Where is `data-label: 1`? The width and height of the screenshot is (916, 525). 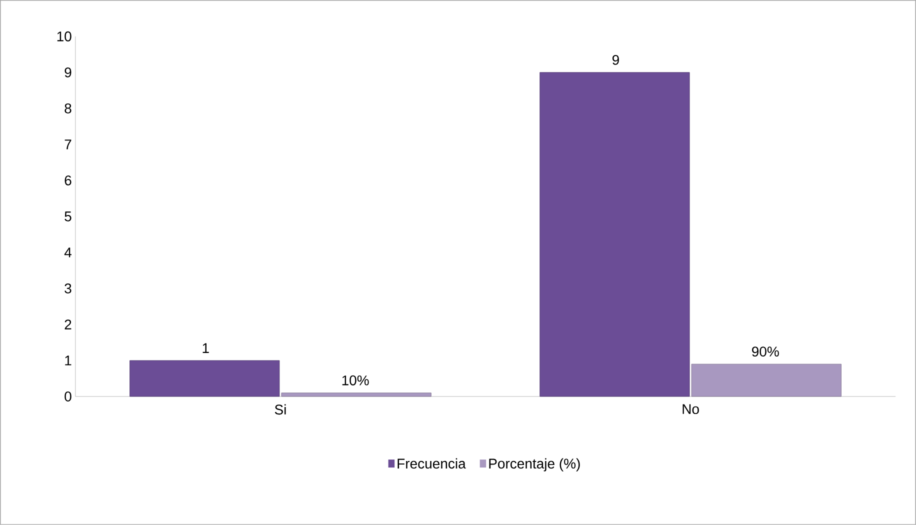 data-label: 1 is located at coordinates (205, 348).